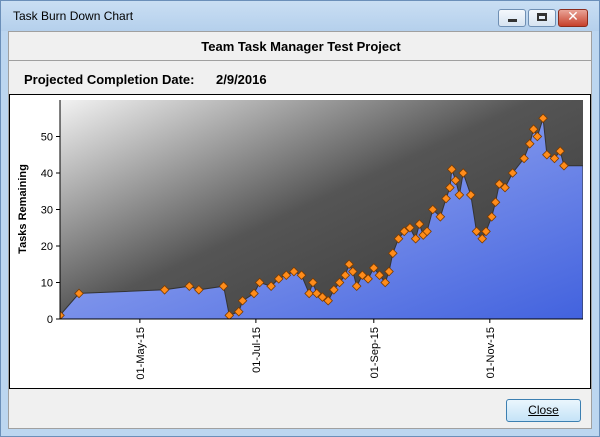 The image size is (600, 437). I want to click on maximize-button, so click(542, 18).